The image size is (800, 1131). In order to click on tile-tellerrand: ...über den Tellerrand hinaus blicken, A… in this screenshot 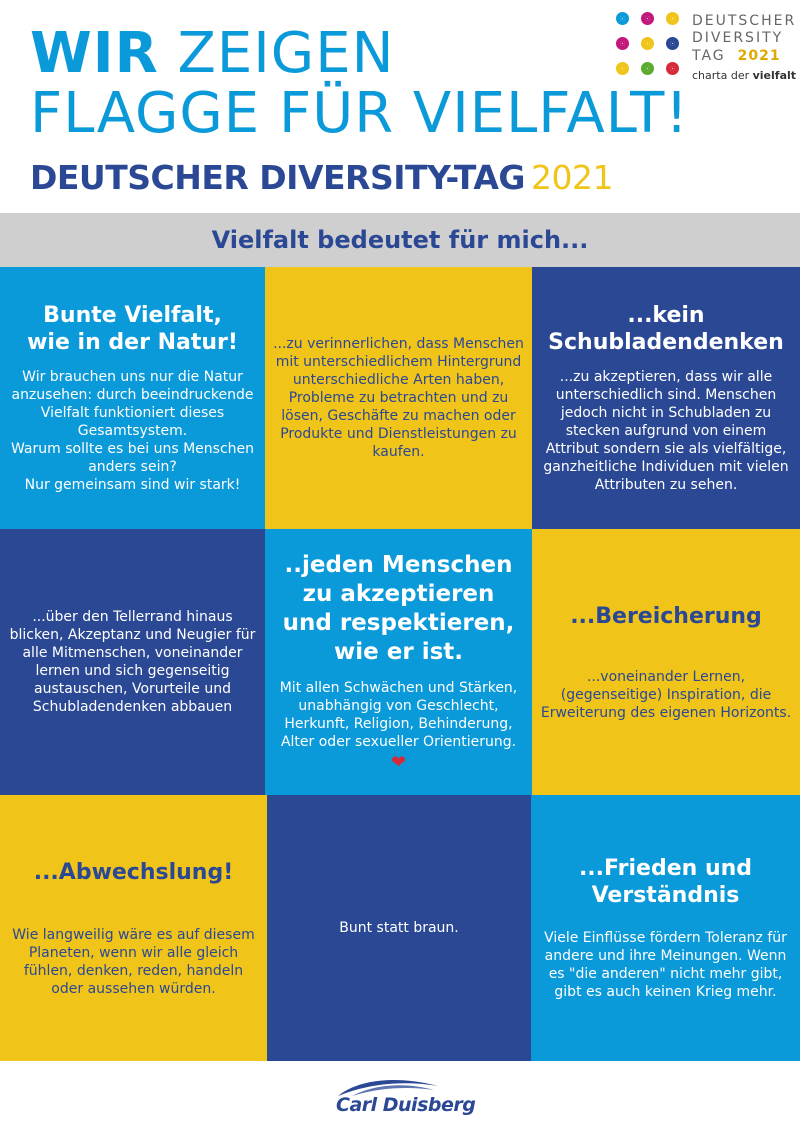, I will do `click(132, 662)`.